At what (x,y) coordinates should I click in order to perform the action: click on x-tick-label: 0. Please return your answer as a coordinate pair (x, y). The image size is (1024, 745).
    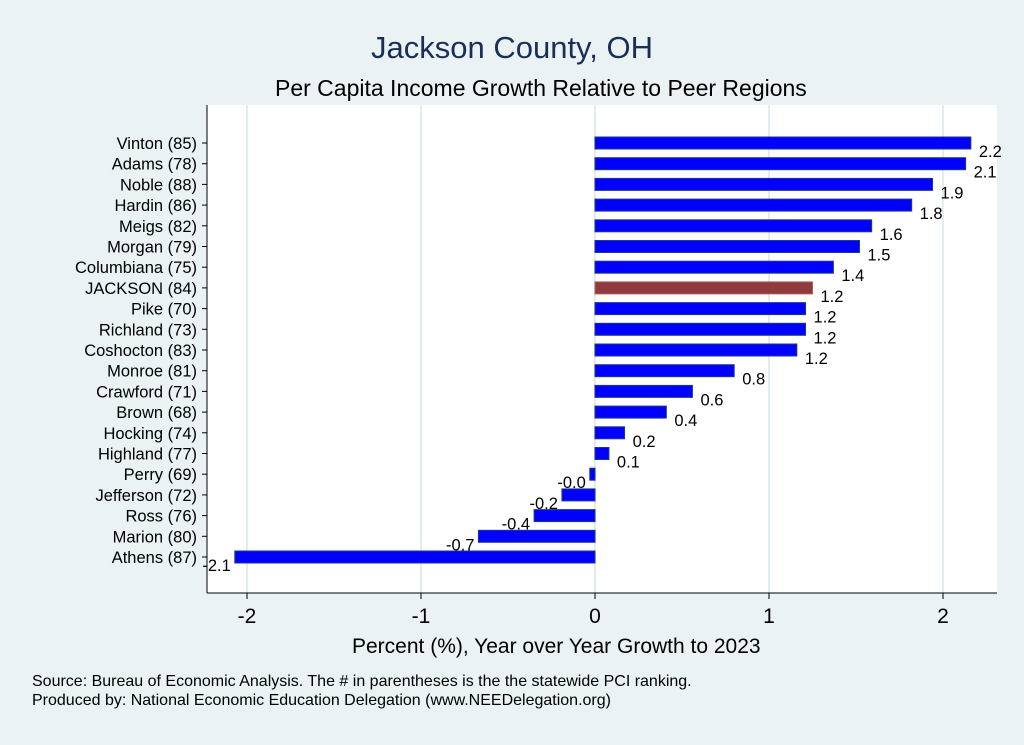
    Looking at the image, I should click on (595, 616).